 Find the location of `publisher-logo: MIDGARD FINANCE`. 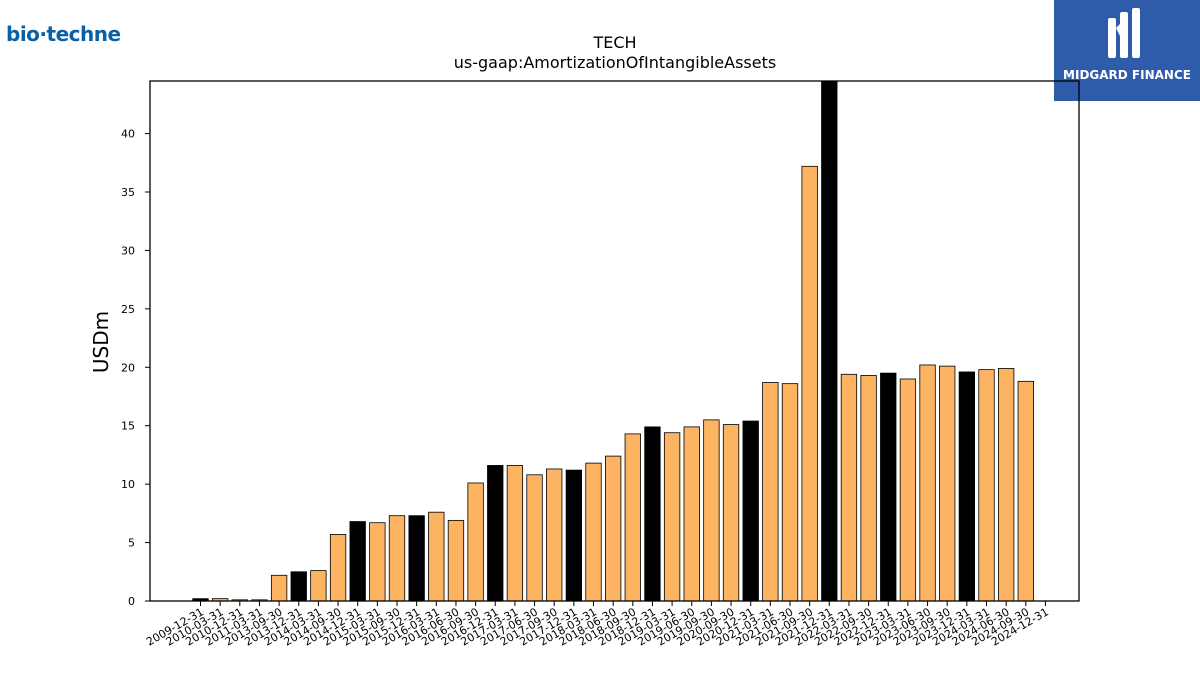

publisher-logo: MIDGARD FINANCE is located at coordinates (1127, 50).